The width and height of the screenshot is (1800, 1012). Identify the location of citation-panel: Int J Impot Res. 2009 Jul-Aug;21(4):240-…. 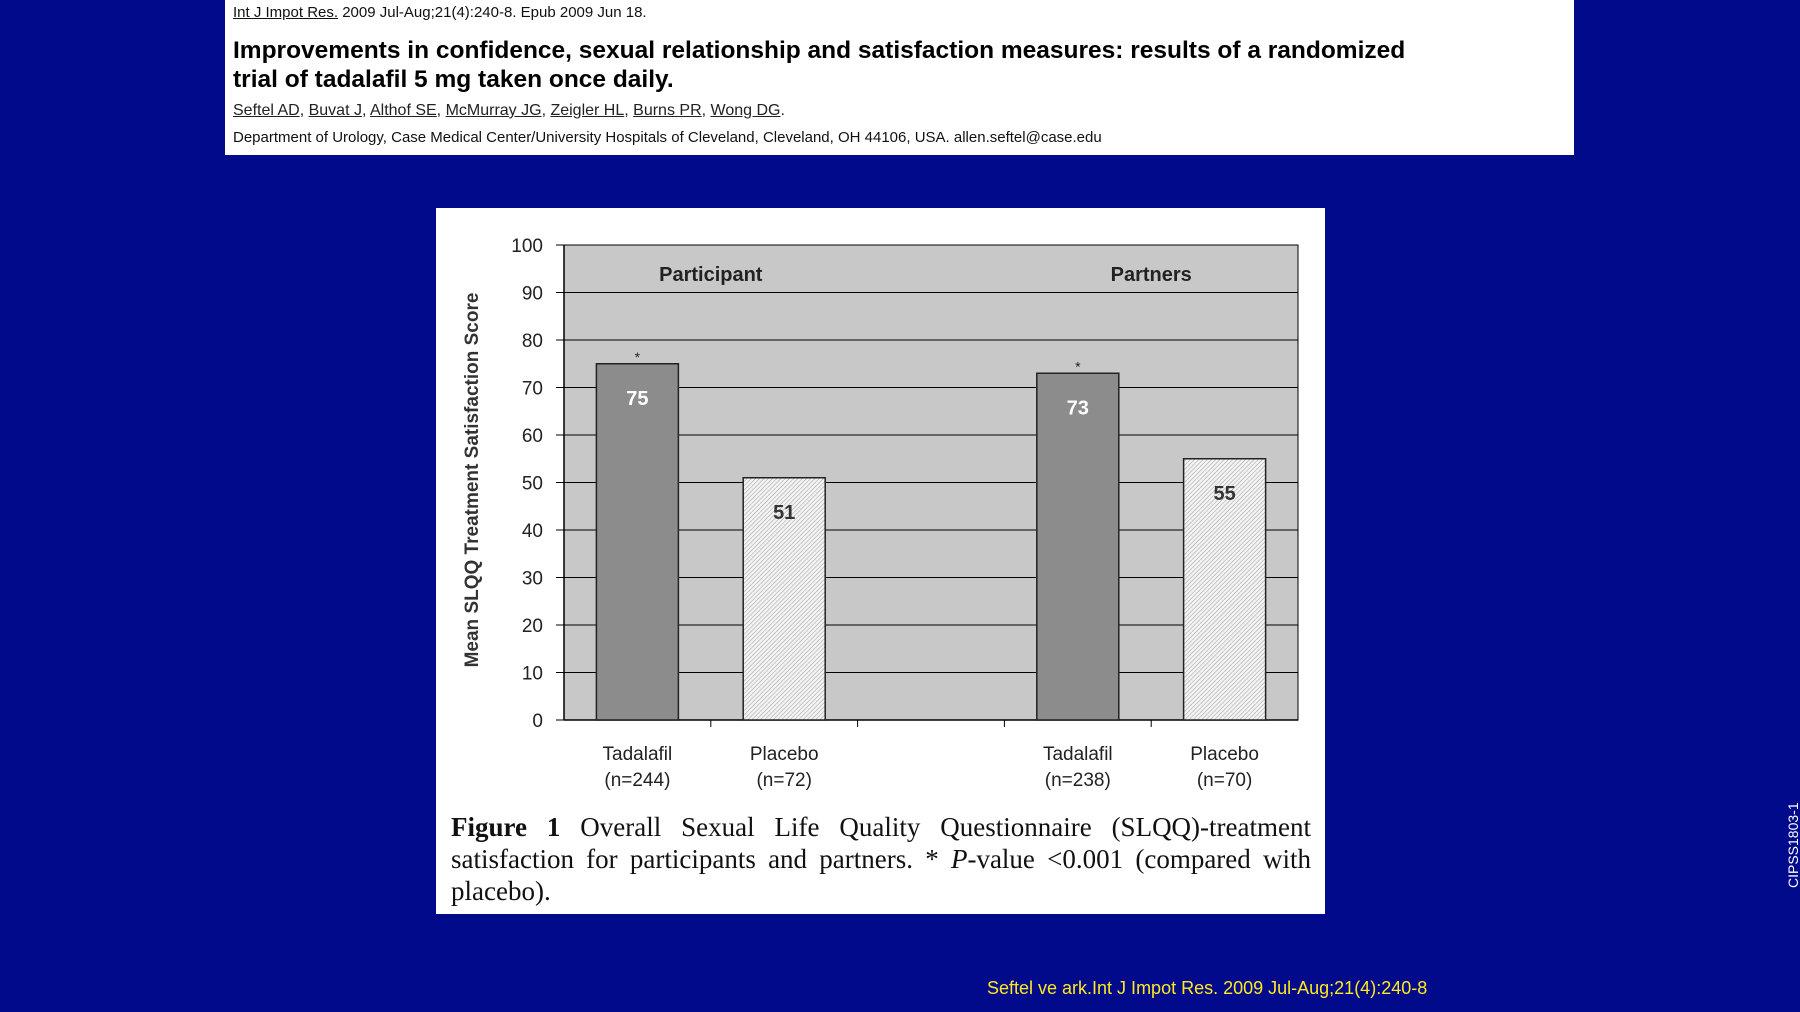
(899, 77).